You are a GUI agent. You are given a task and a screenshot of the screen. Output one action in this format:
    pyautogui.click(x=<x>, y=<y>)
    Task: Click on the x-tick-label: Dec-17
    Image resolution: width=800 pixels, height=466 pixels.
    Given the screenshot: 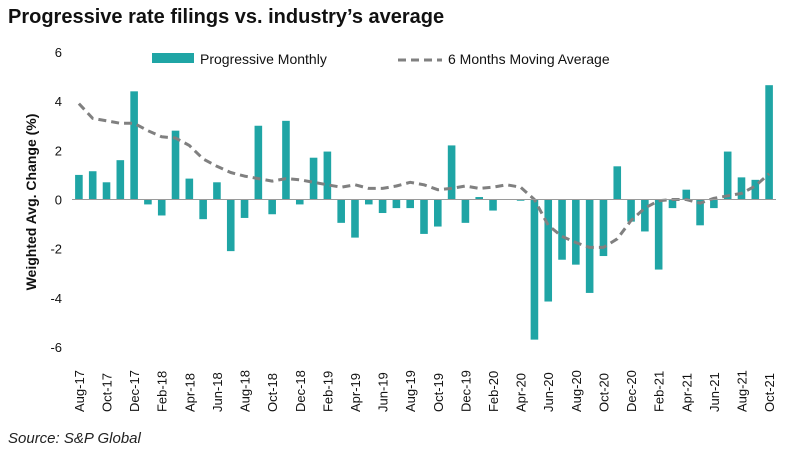 What is the action you would take?
    pyautogui.click(x=134, y=391)
    